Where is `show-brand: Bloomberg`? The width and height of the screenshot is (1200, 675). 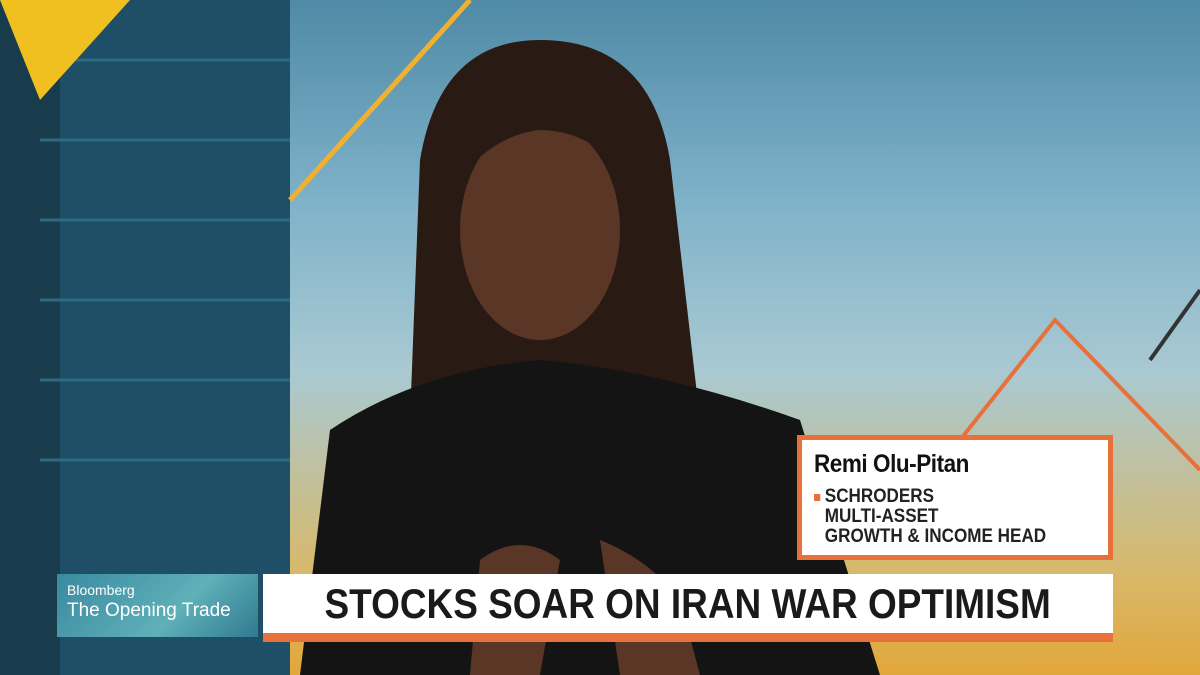 show-brand: Bloomberg is located at coordinates (101, 590).